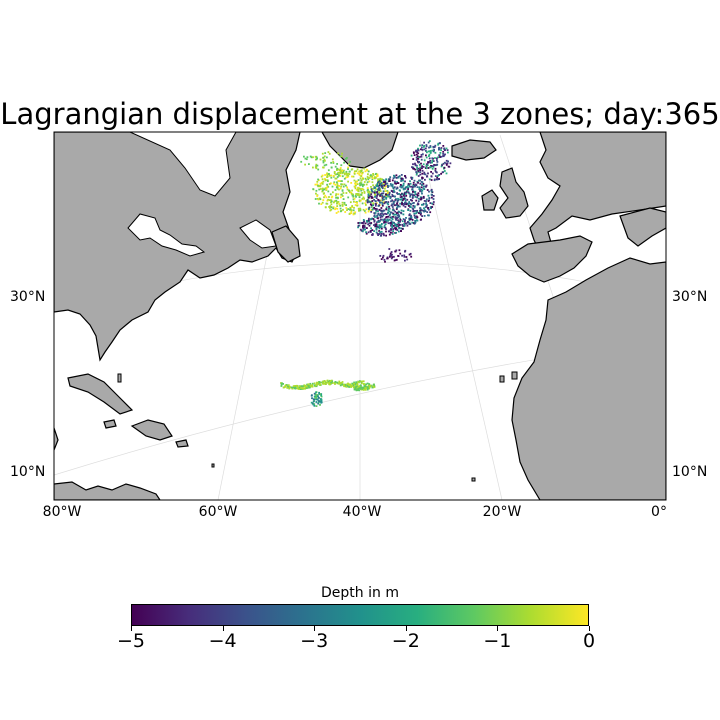 Image resolution: width=720 pixels, height=720 pixels. What do you see at coordinates (690, 472) in the screenshot?
I see `lat-label-10n-right: 10°N` at bounding box center [690, 472].